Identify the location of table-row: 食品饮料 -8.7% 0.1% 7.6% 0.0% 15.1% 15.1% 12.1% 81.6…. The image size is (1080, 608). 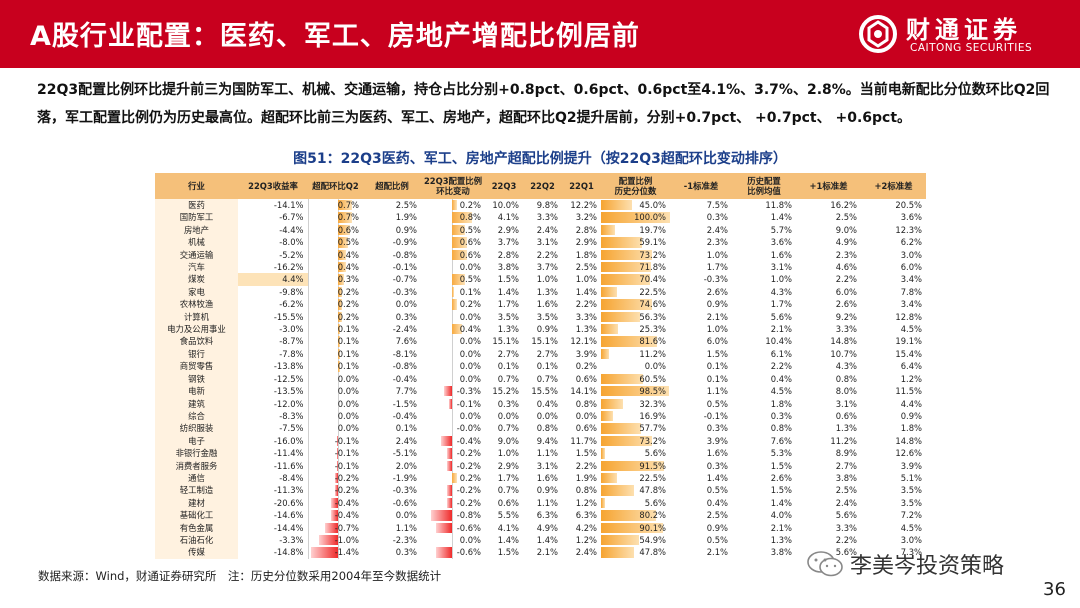
(540, 341).